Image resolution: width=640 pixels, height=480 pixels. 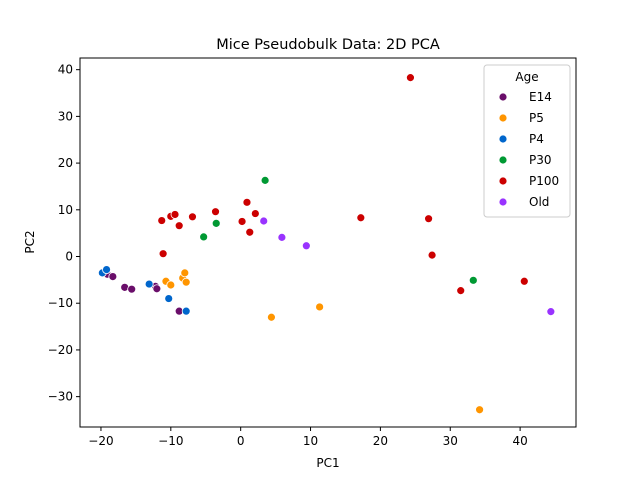 What do you see at coordinates (65, 163) in the screenshot?
I see `y-tick-label: 20` at bounding box center [65, 163].